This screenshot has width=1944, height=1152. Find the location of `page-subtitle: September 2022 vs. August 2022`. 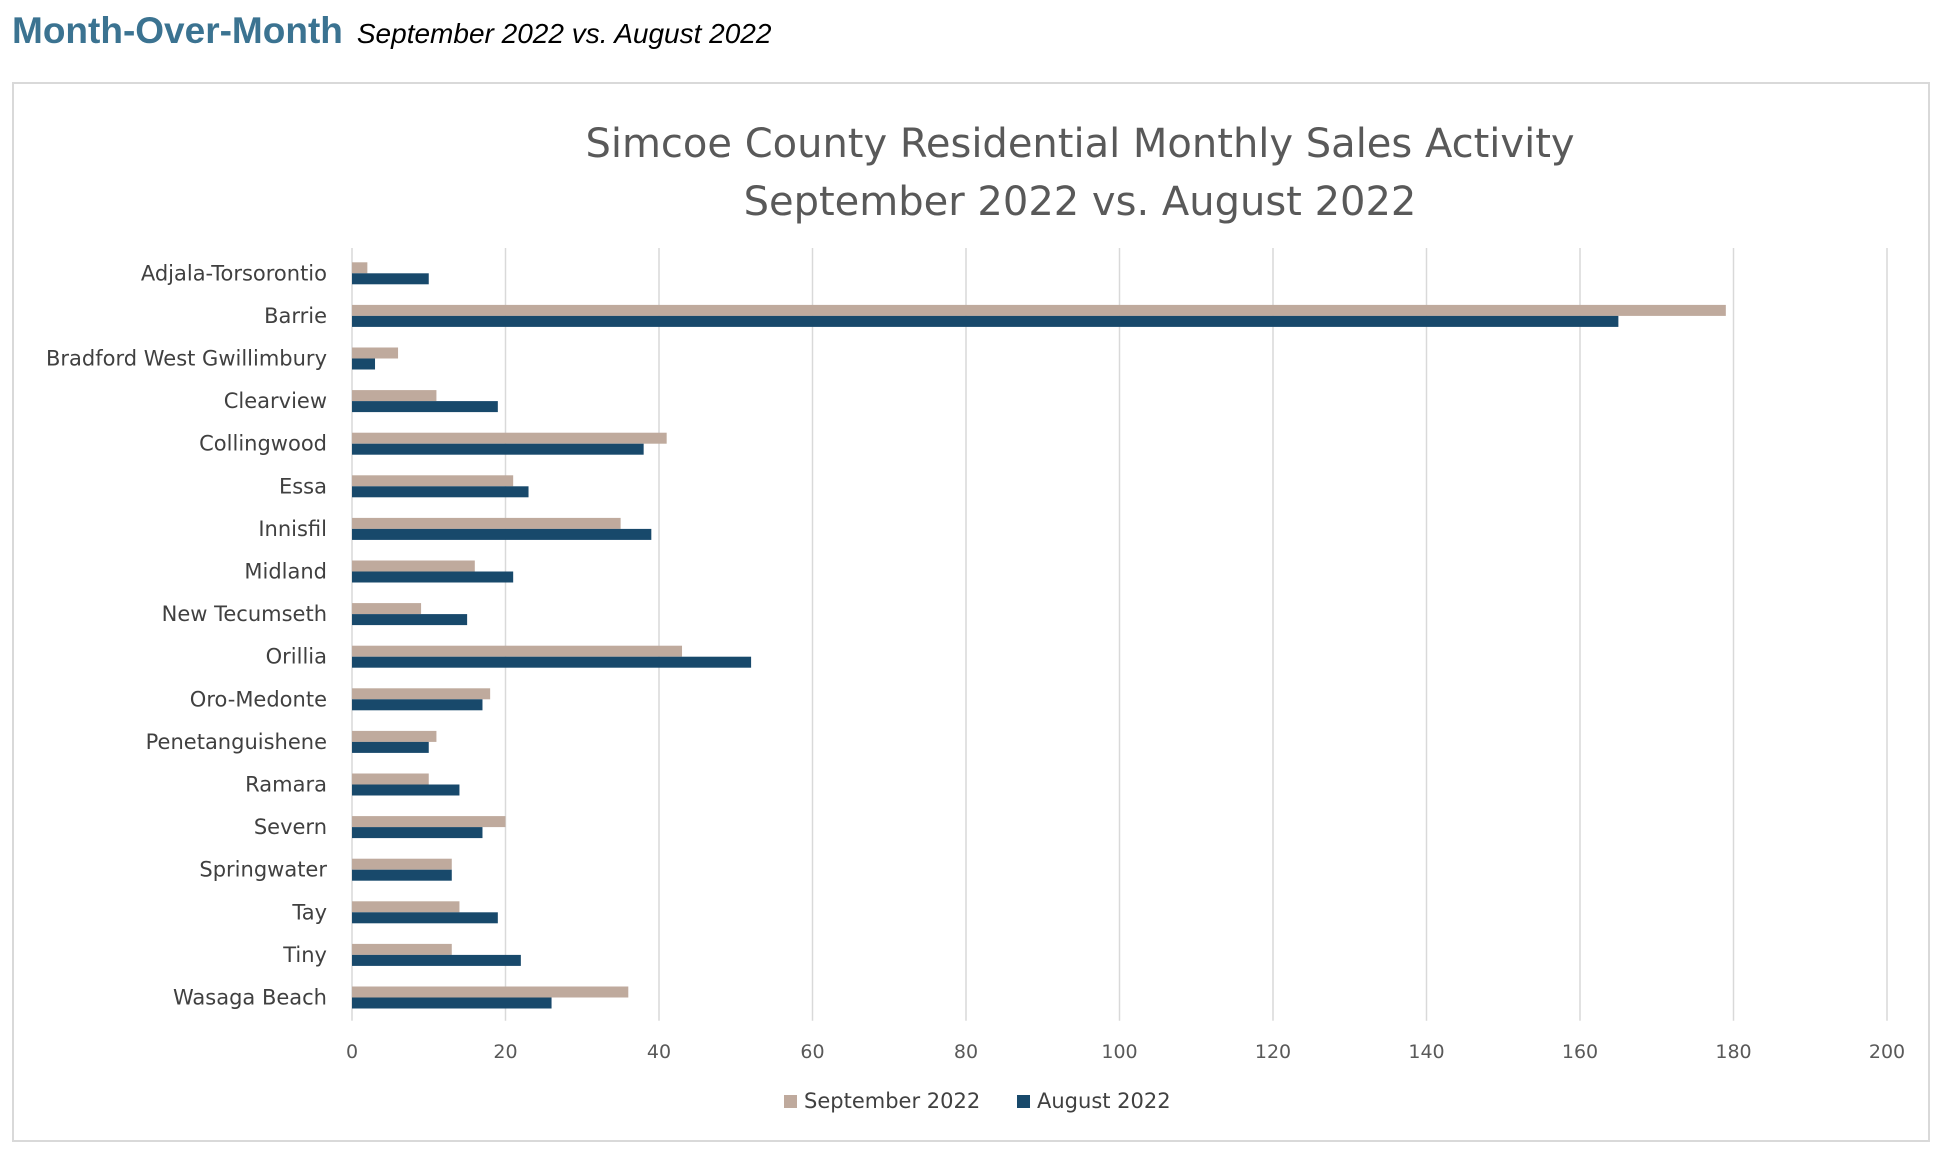

page-subtitle: September 2022 vs. August 2022 is located at coordinates (564, 33).